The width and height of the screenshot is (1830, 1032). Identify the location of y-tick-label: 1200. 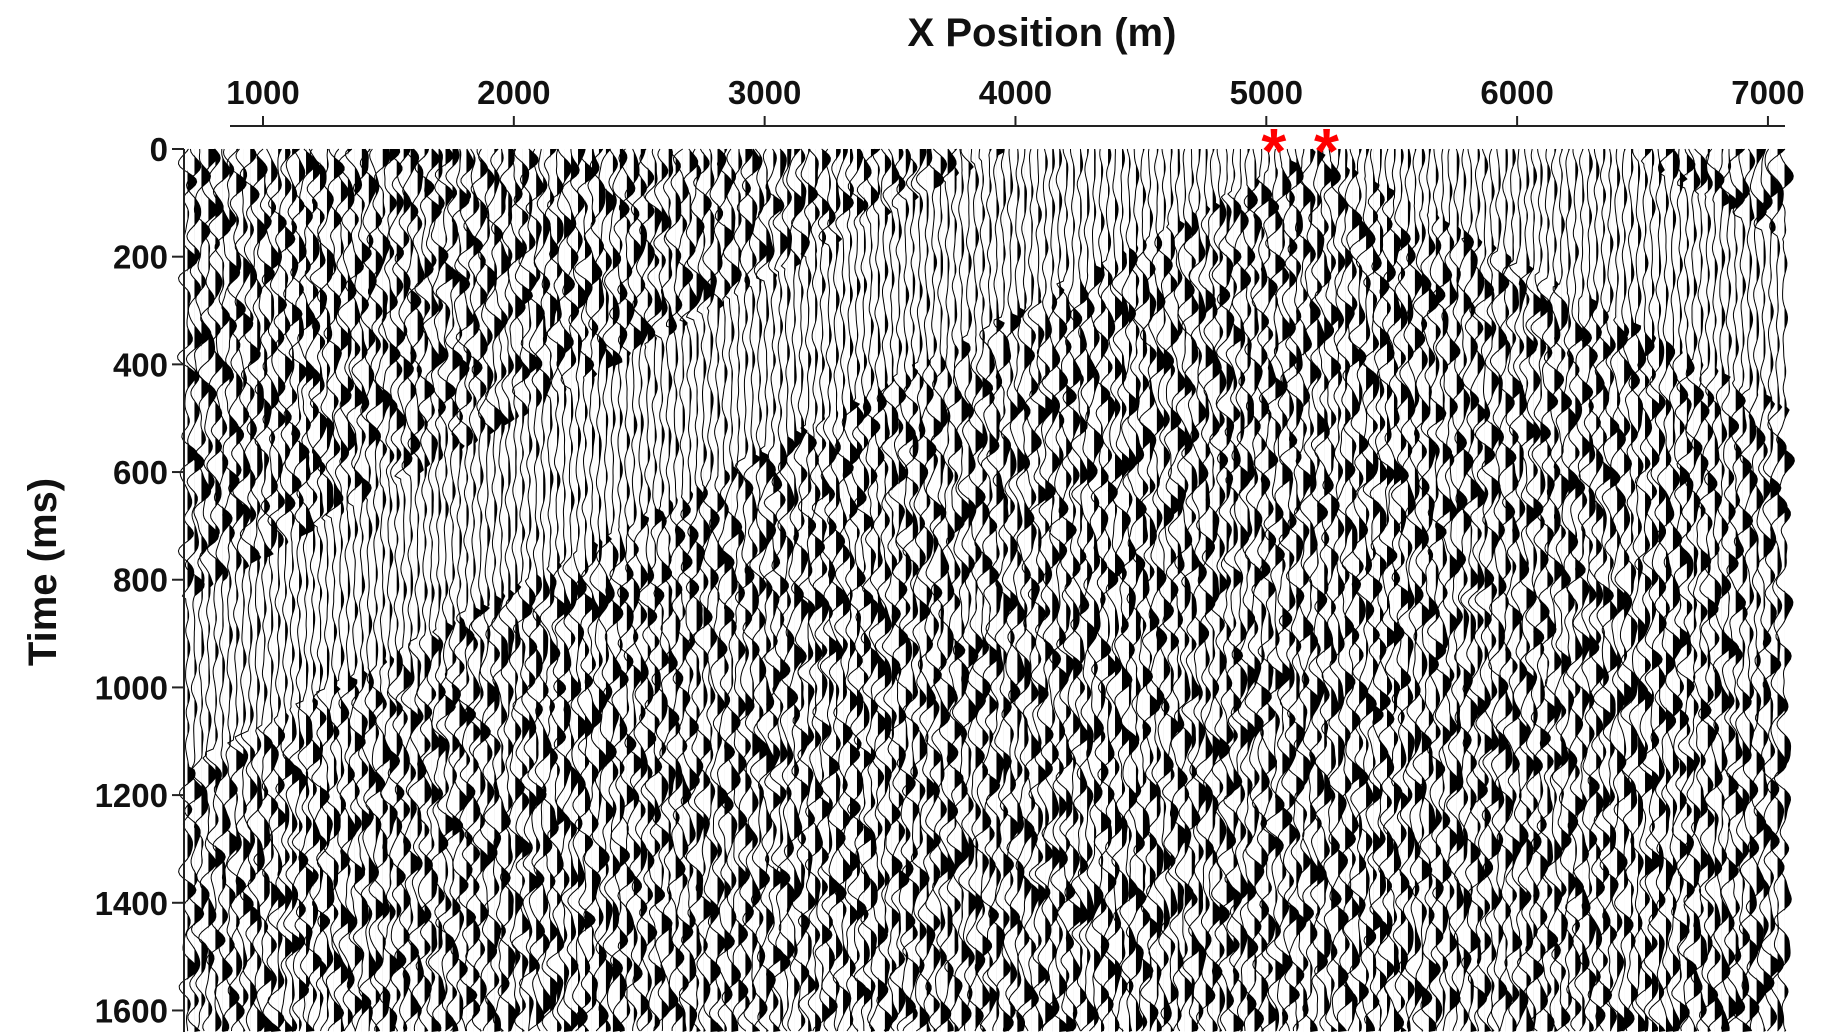
(131, 795).